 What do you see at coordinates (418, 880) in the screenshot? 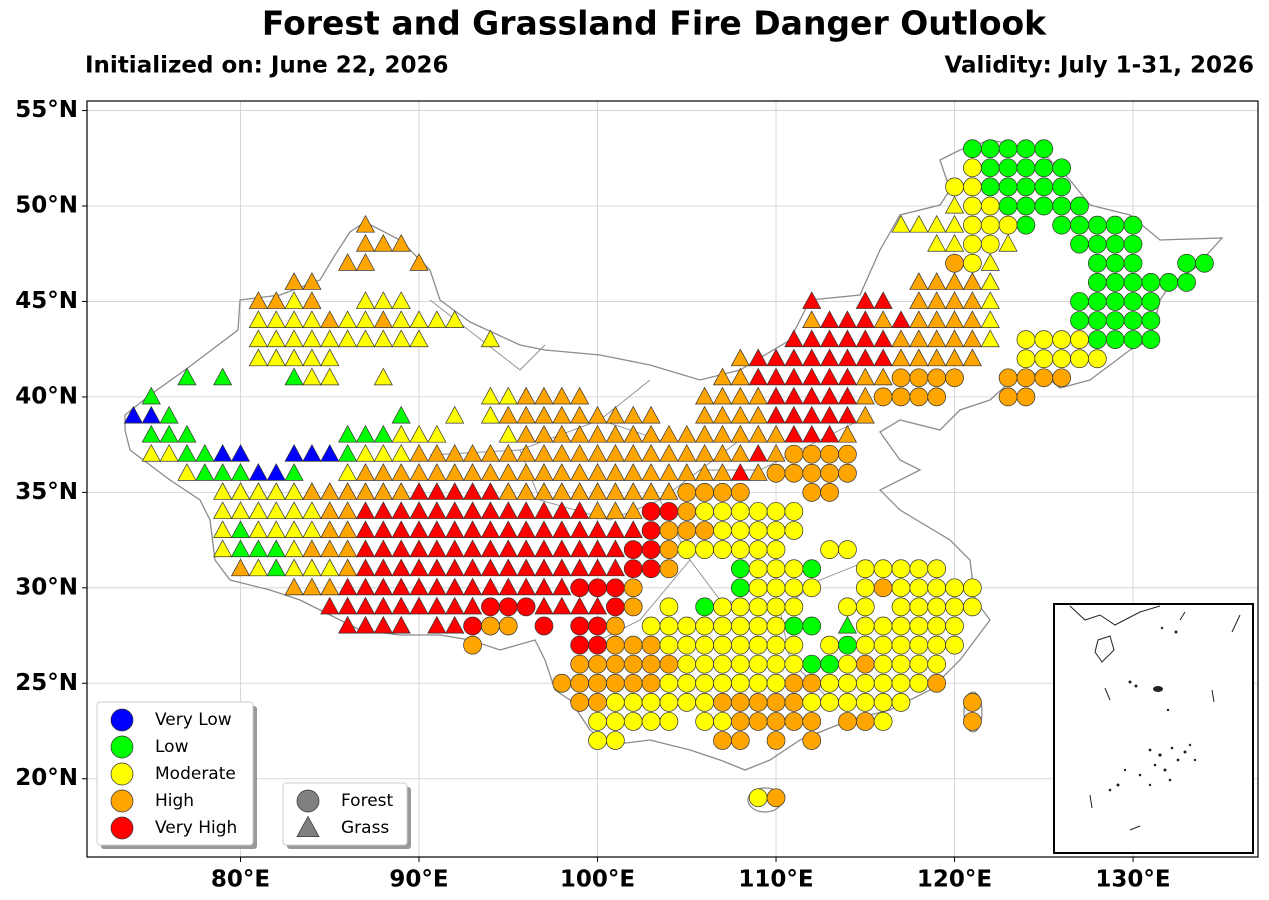
I see `x-tick-label: 90°E` at bounding box center [418, 880].